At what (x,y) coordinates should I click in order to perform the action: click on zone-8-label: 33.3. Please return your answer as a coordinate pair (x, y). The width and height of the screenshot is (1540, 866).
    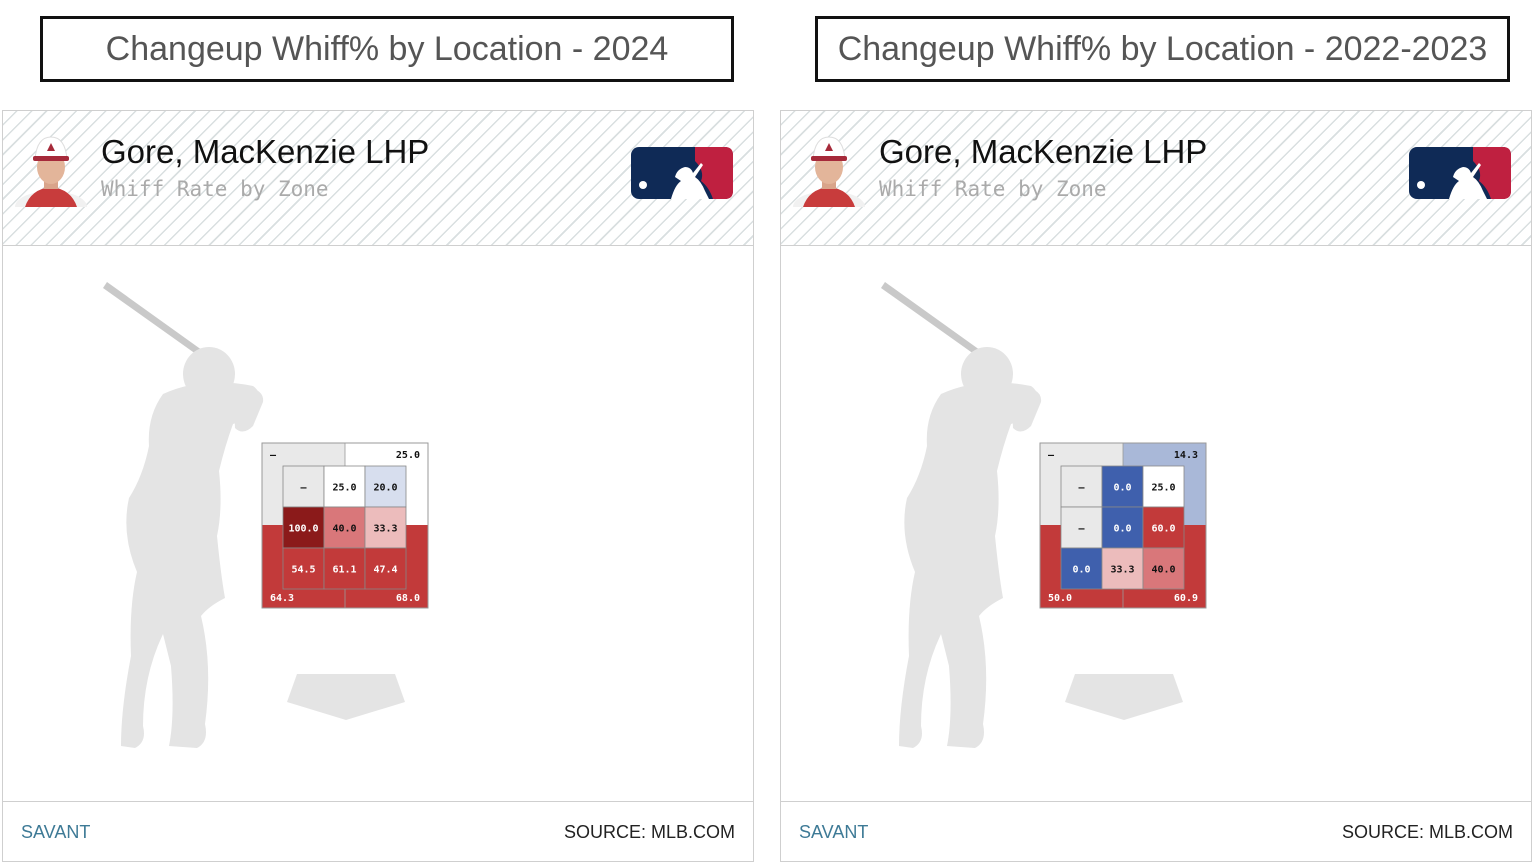
    Looking at the image, I should click on (1122, 570).